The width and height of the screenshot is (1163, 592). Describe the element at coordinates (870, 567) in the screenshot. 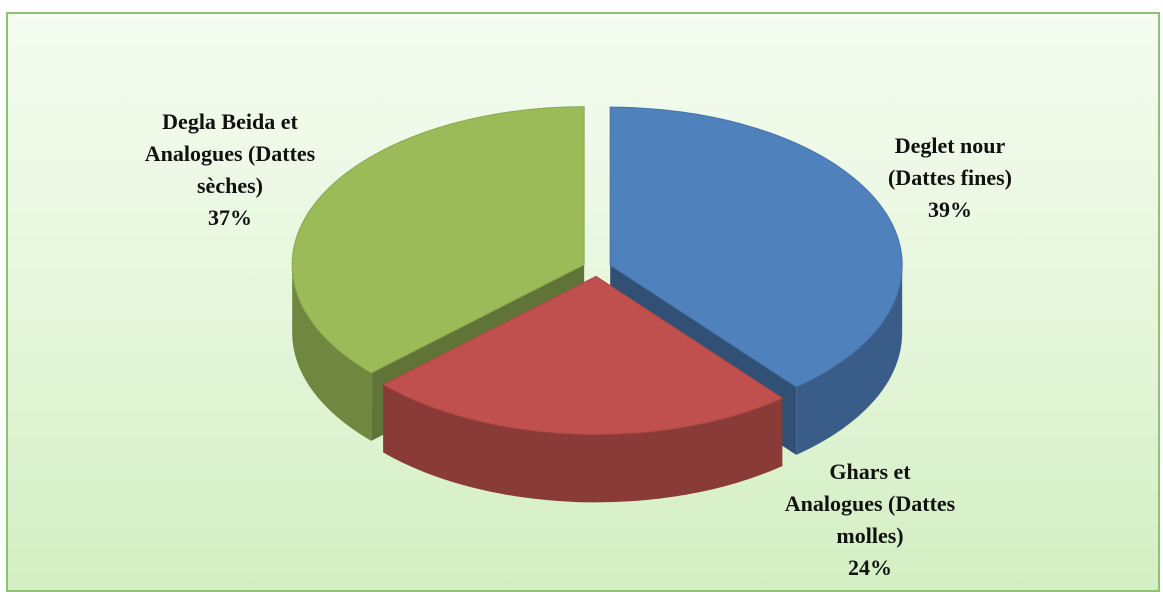

I see `value-label: 24%` at that location.